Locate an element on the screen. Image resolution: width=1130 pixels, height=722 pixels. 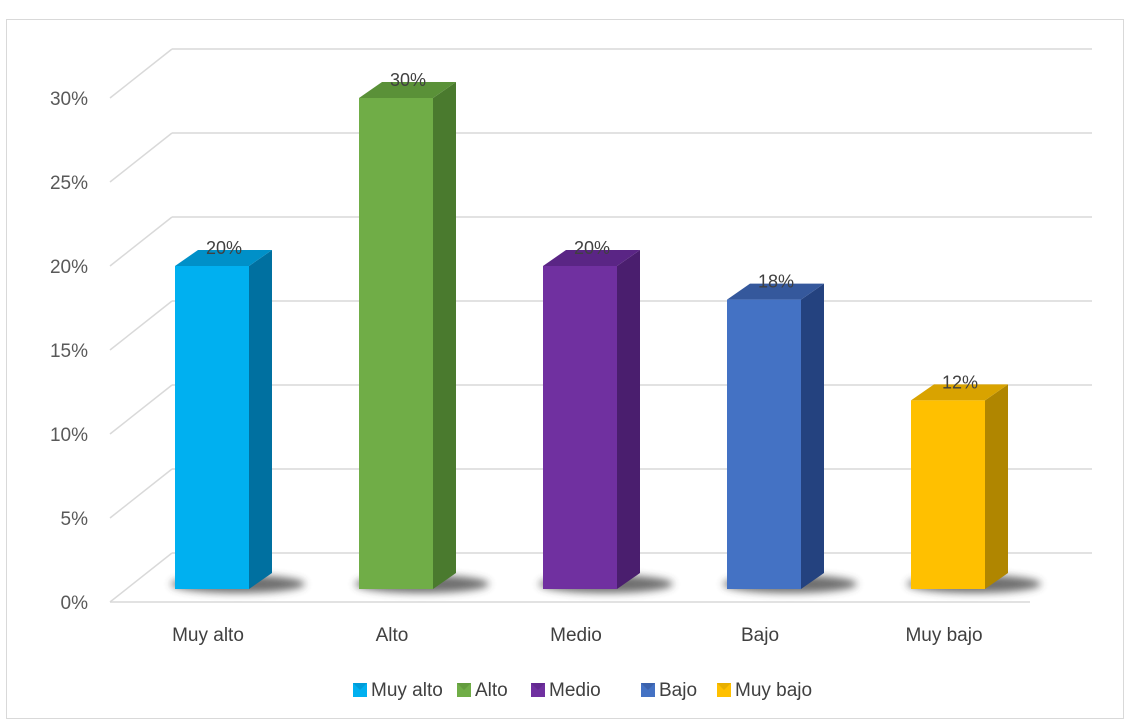
legend-label: Bajo is located at coordinates (678, 690).